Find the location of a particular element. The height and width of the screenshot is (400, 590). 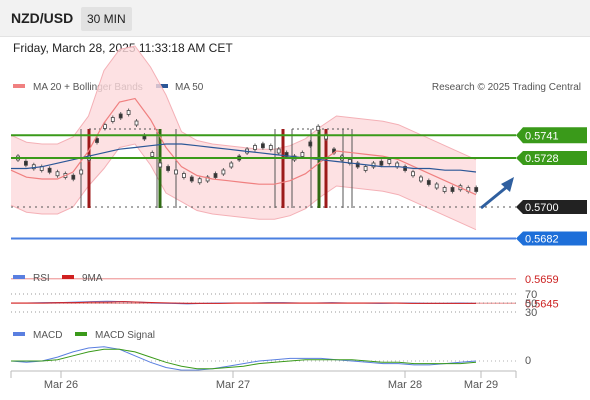

rsi-legend-swatch is located at coordinates (19, 277).